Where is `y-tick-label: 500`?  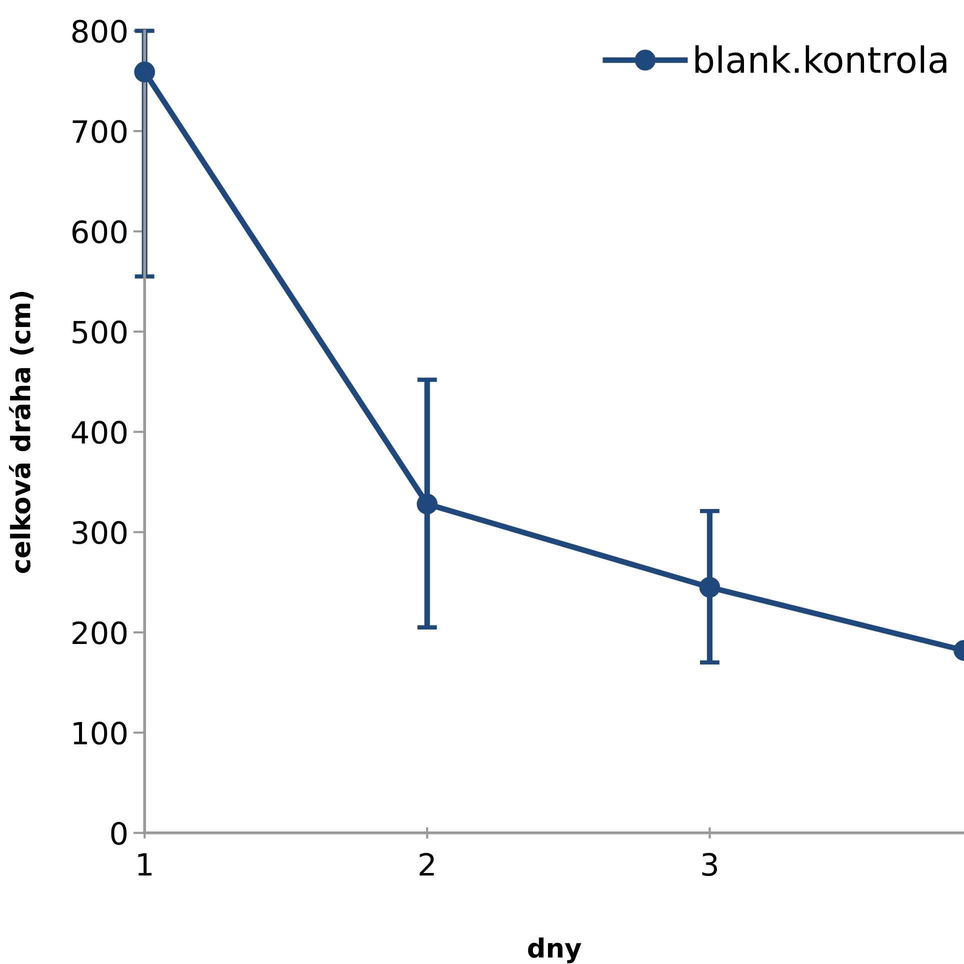 y-tick-label: 500 is located at coordinates (99, 332).